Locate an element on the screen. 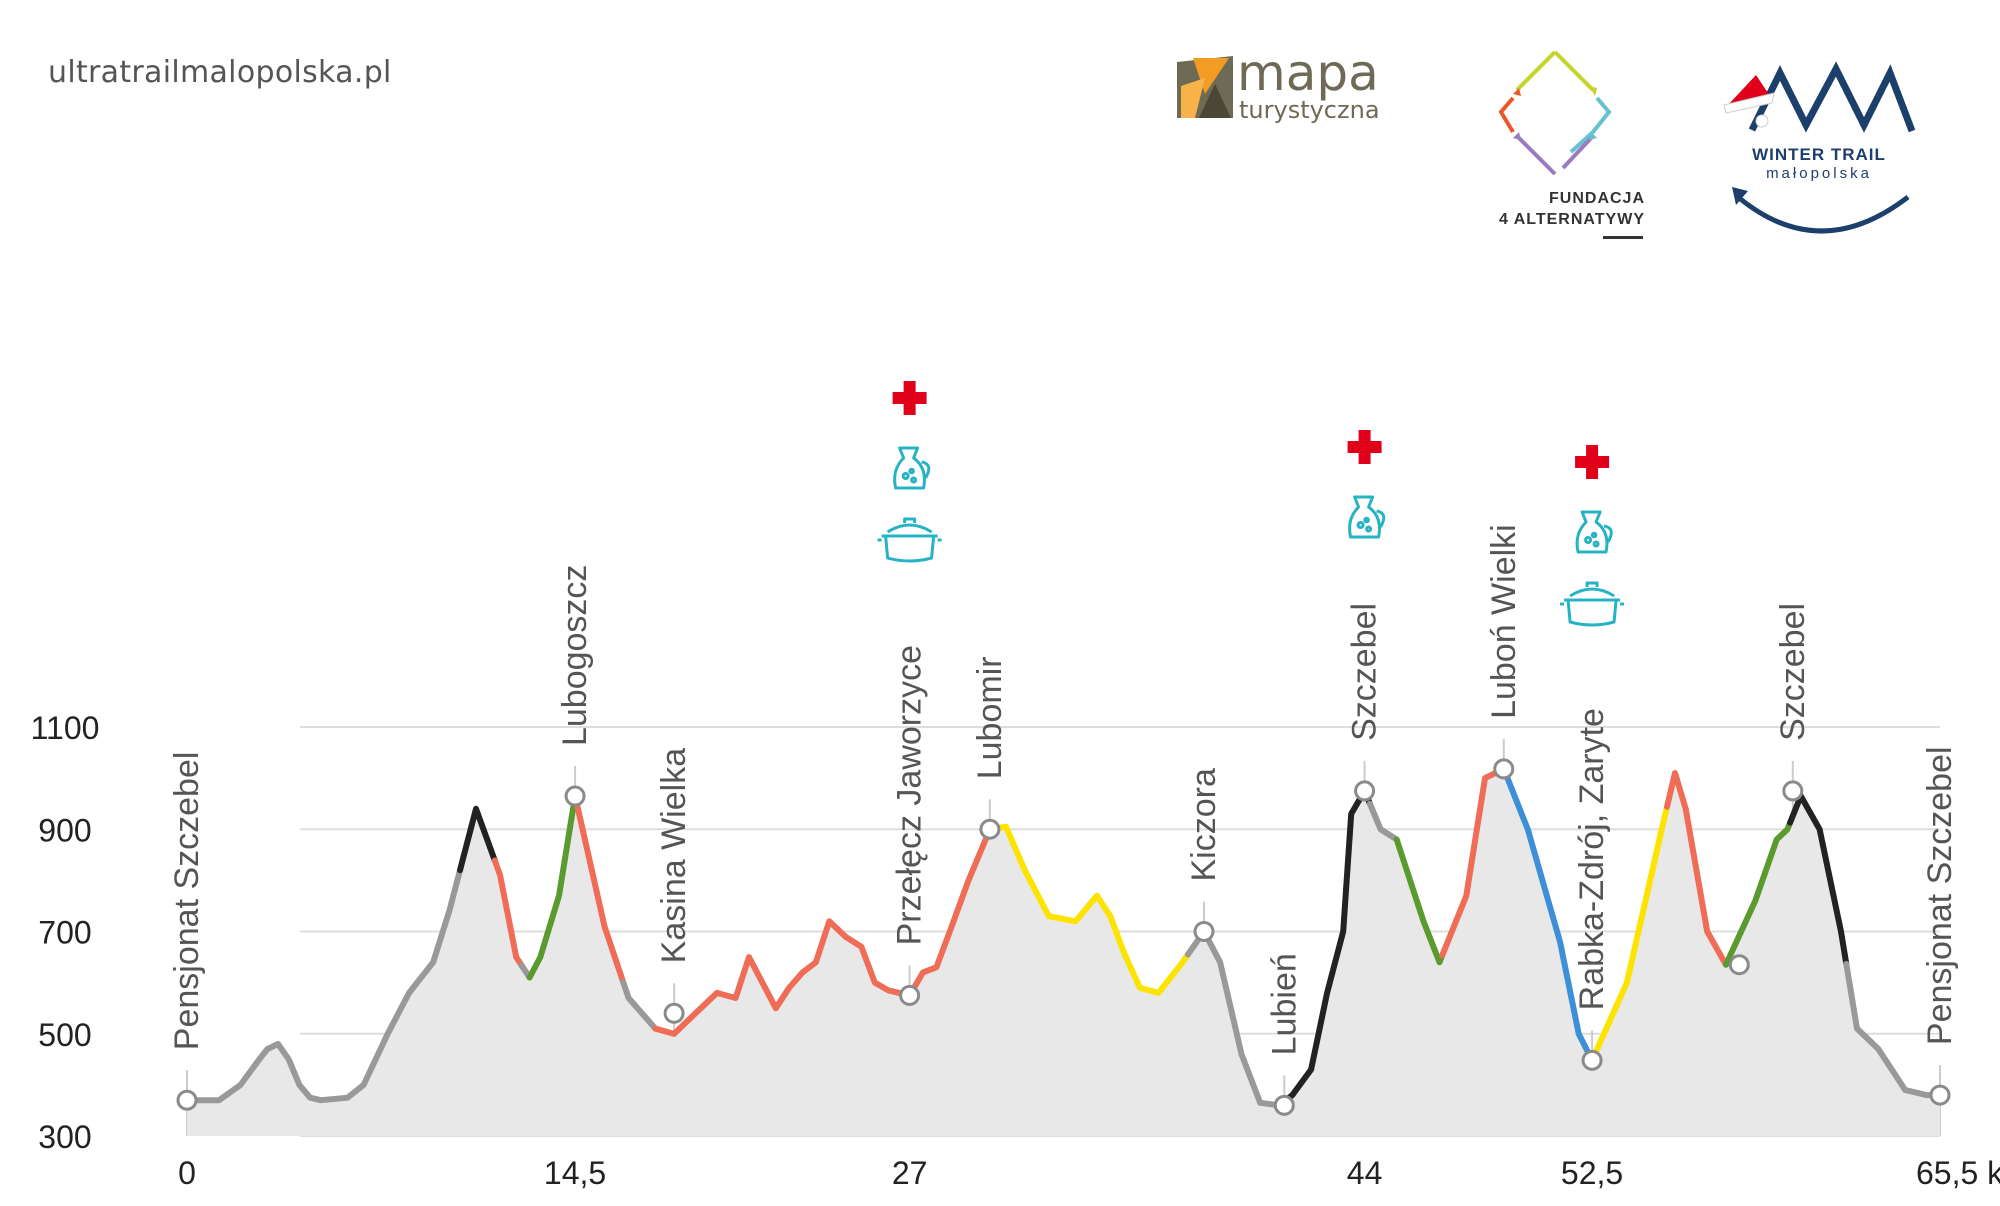  waypoint-label-3: Przełęcz Jaworzyce is located at coordinates (910, 795).